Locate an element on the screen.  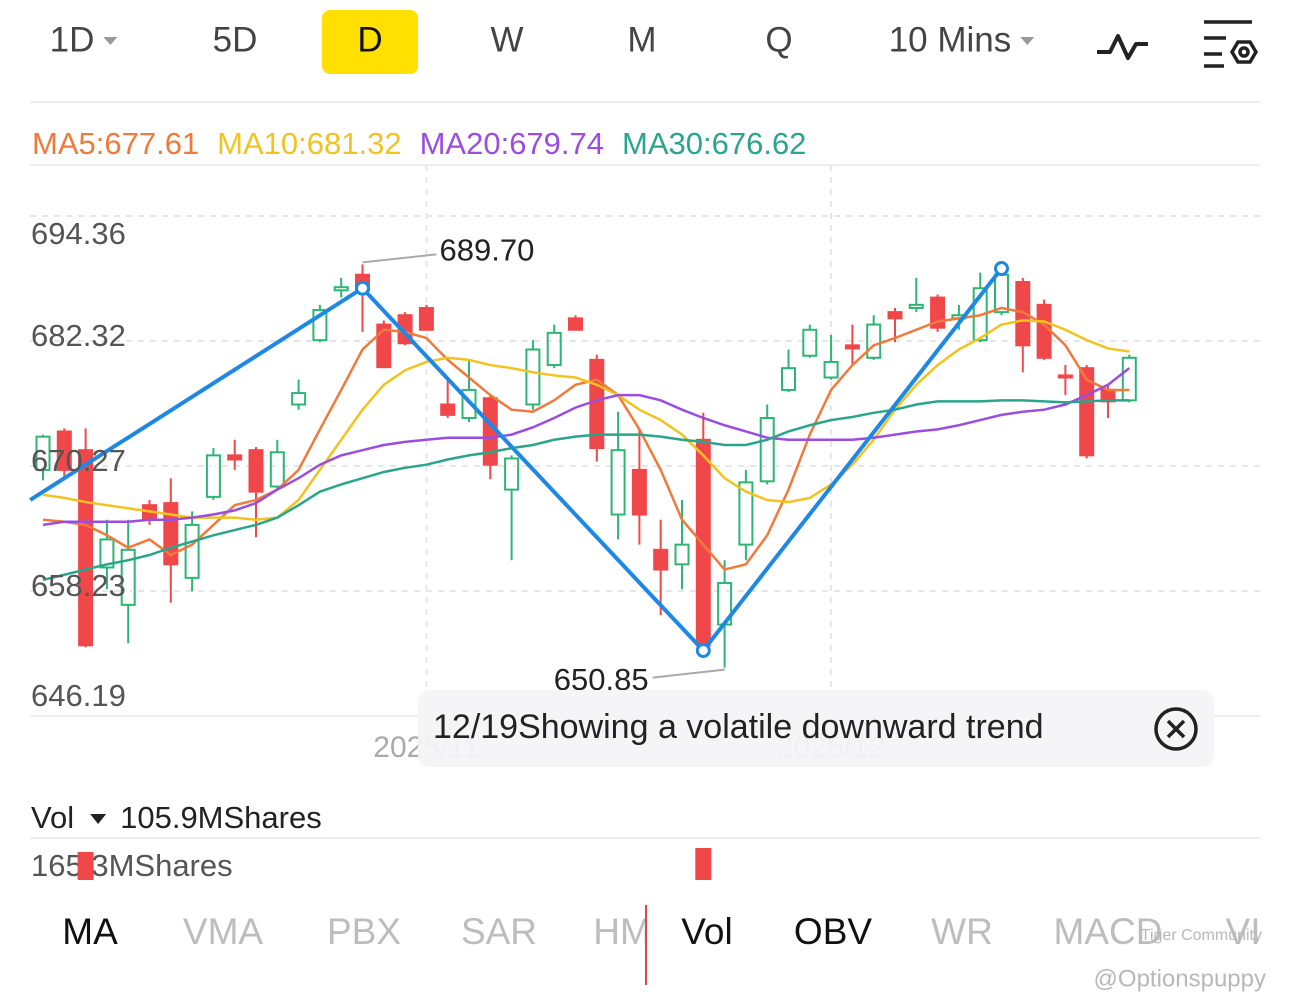
legend-entry: MA10:681.32 is located at coordinates (309, 143).